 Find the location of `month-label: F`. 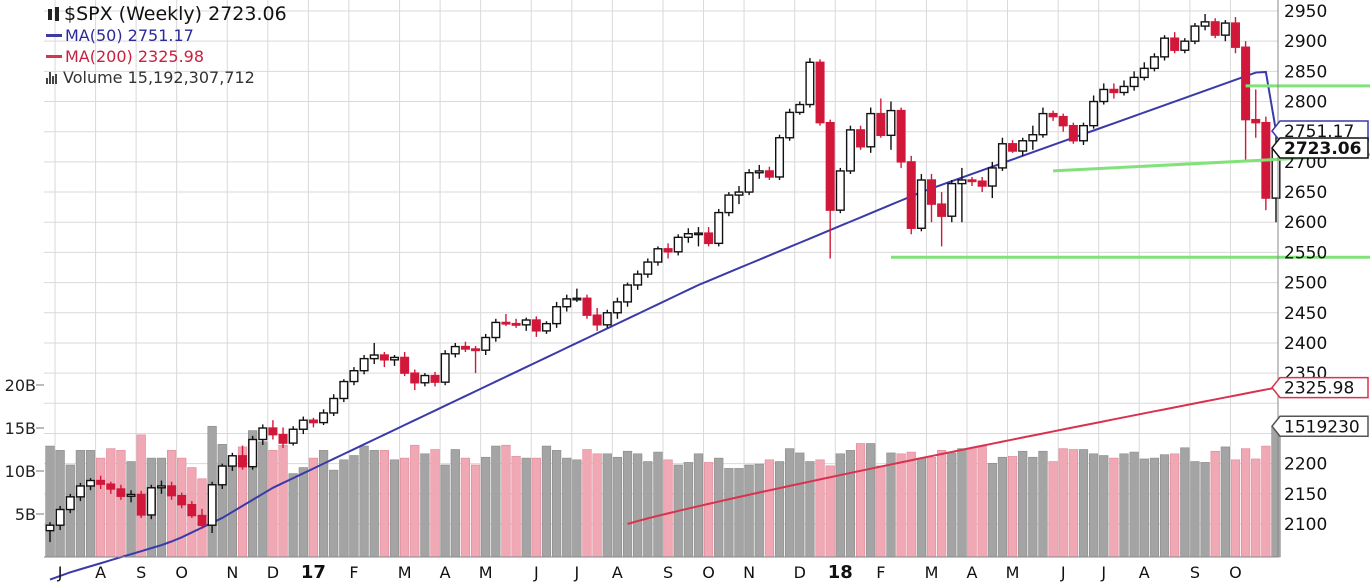

month-label: F is located at coordinates (353, 572).